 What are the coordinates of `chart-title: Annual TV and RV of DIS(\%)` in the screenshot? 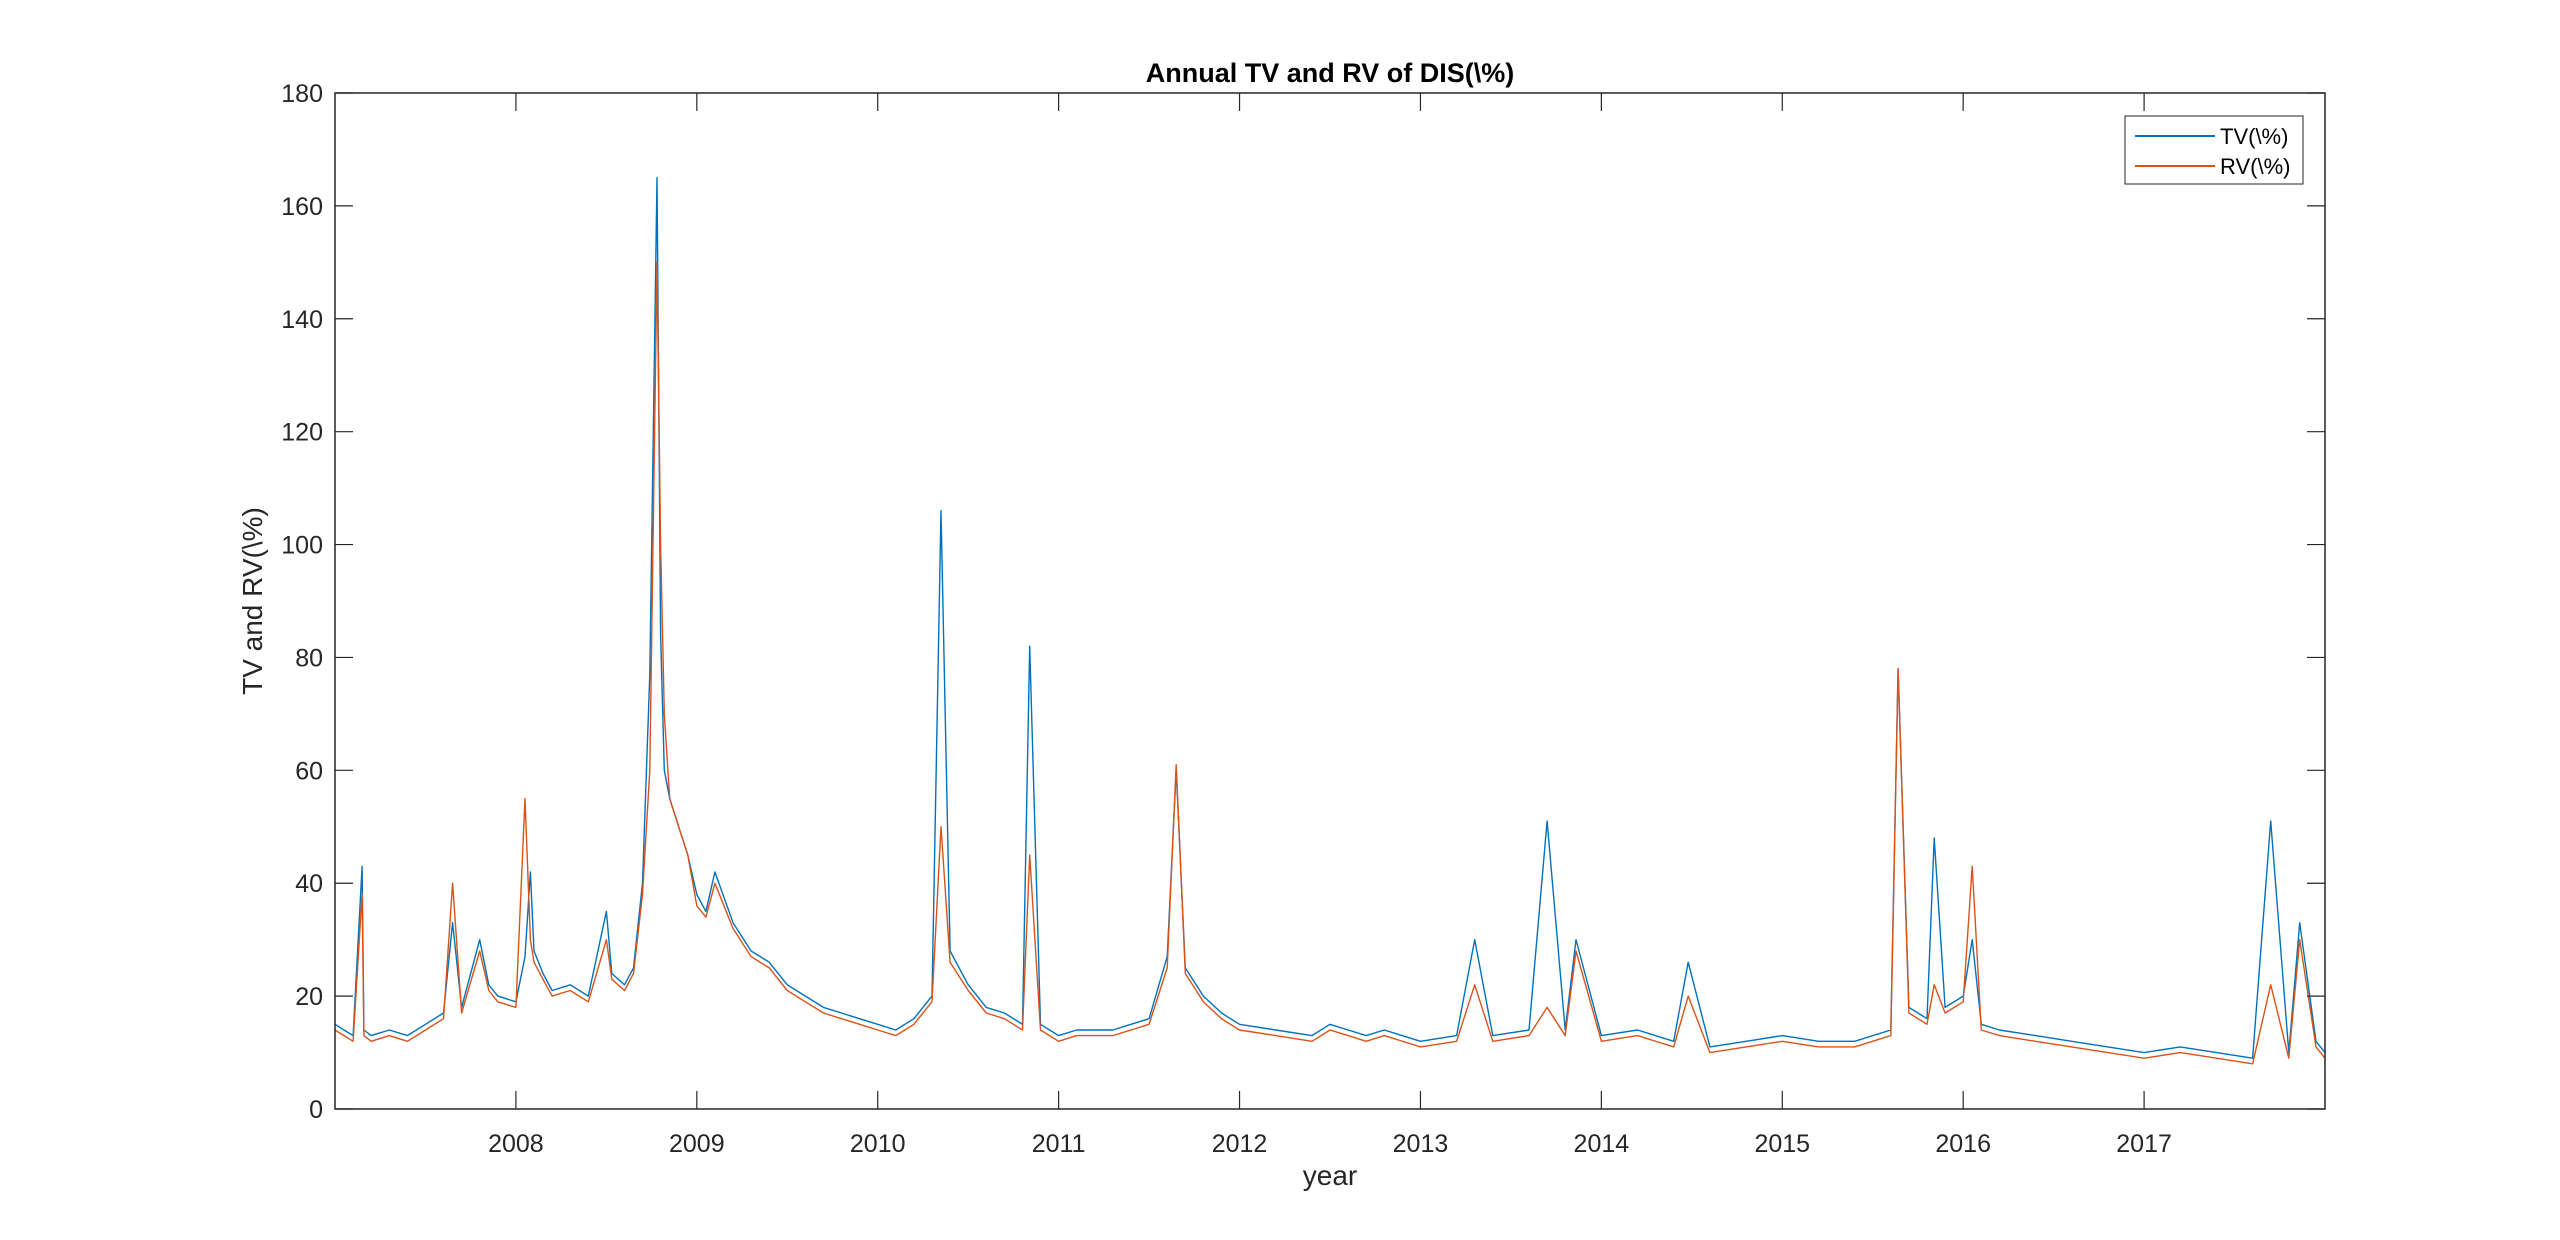 It's located at (1330, 73).